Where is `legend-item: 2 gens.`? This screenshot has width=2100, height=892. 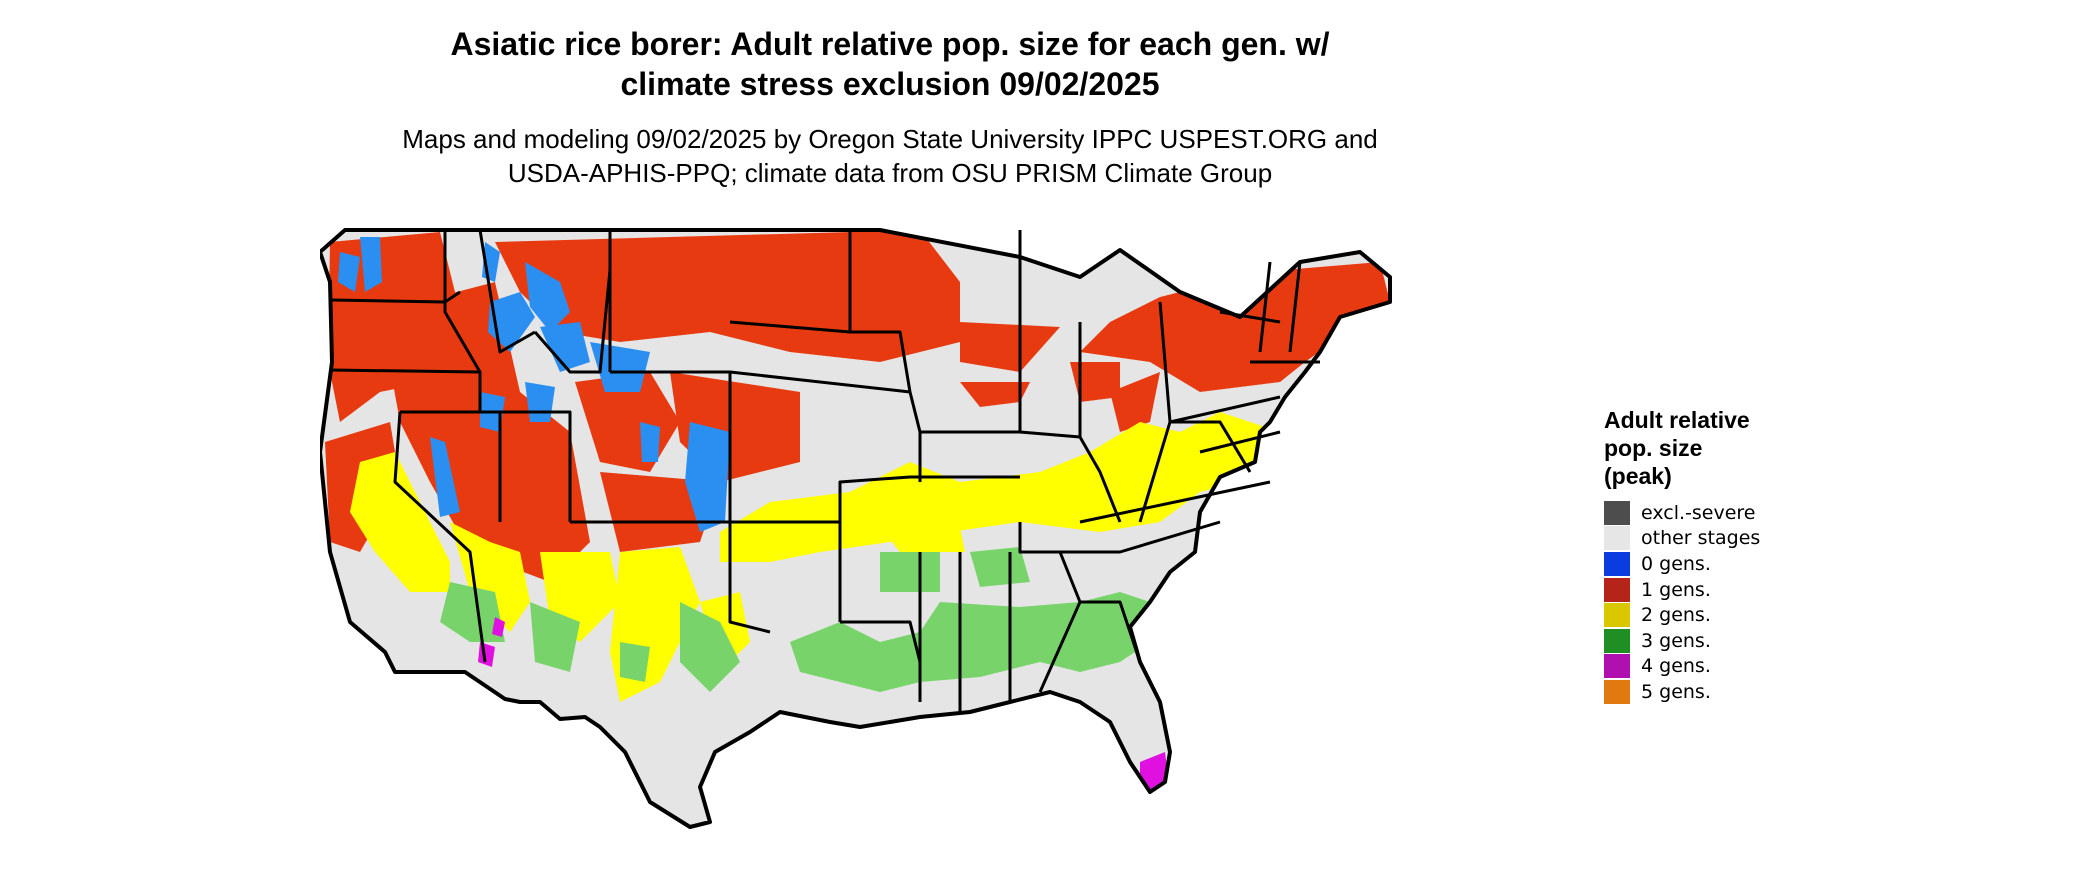 legend-item: 2 gens. is located at coordinates (1714, 615).